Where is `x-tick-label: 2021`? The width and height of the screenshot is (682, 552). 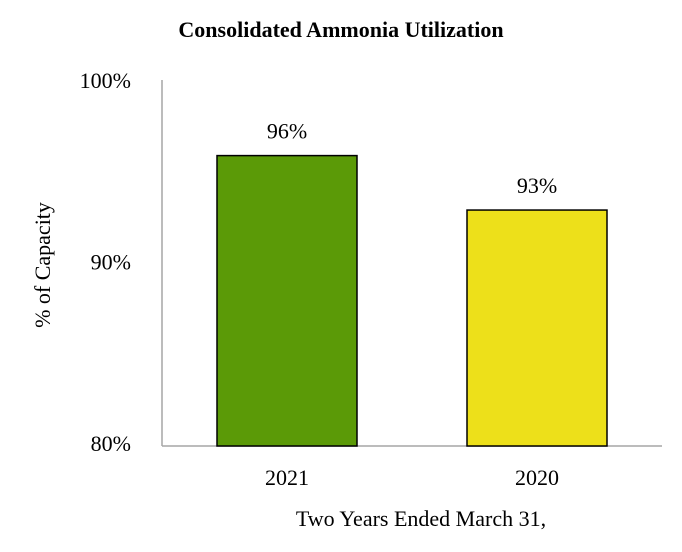
x-tick-label: 2021 is located at coordinates (287, 477).